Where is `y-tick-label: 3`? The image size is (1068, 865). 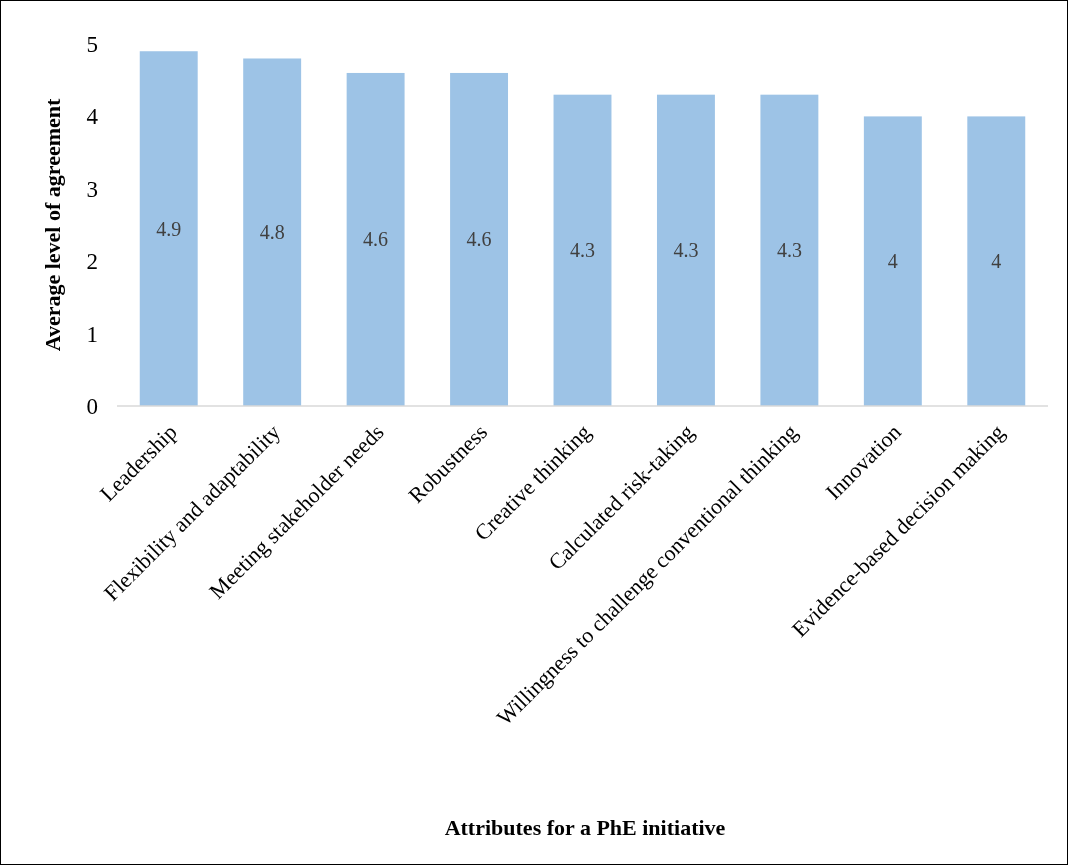
y-tick-label: 3 is located at coordinates (92, 189).